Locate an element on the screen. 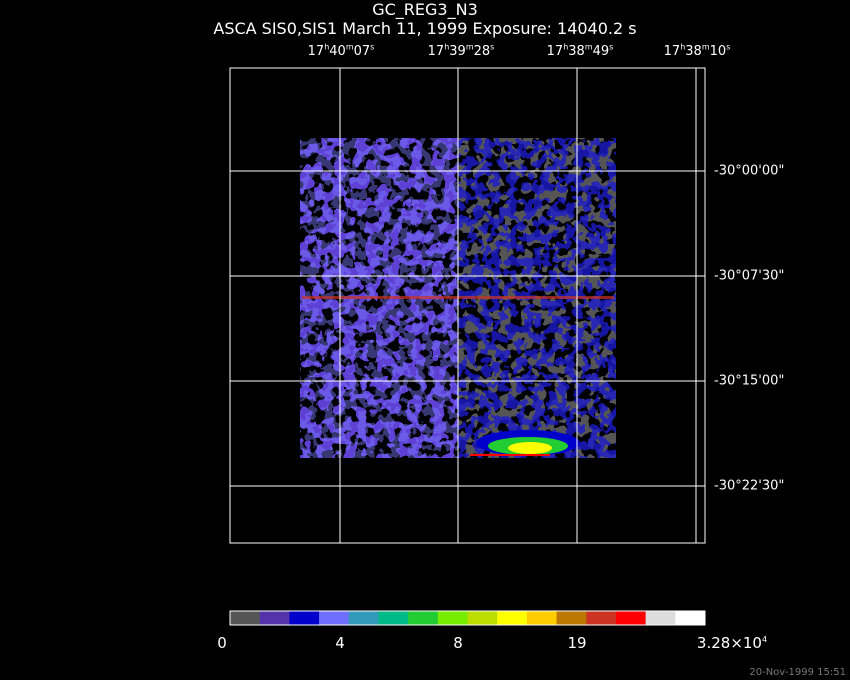  colorbar is located at coordinates (468, 618).